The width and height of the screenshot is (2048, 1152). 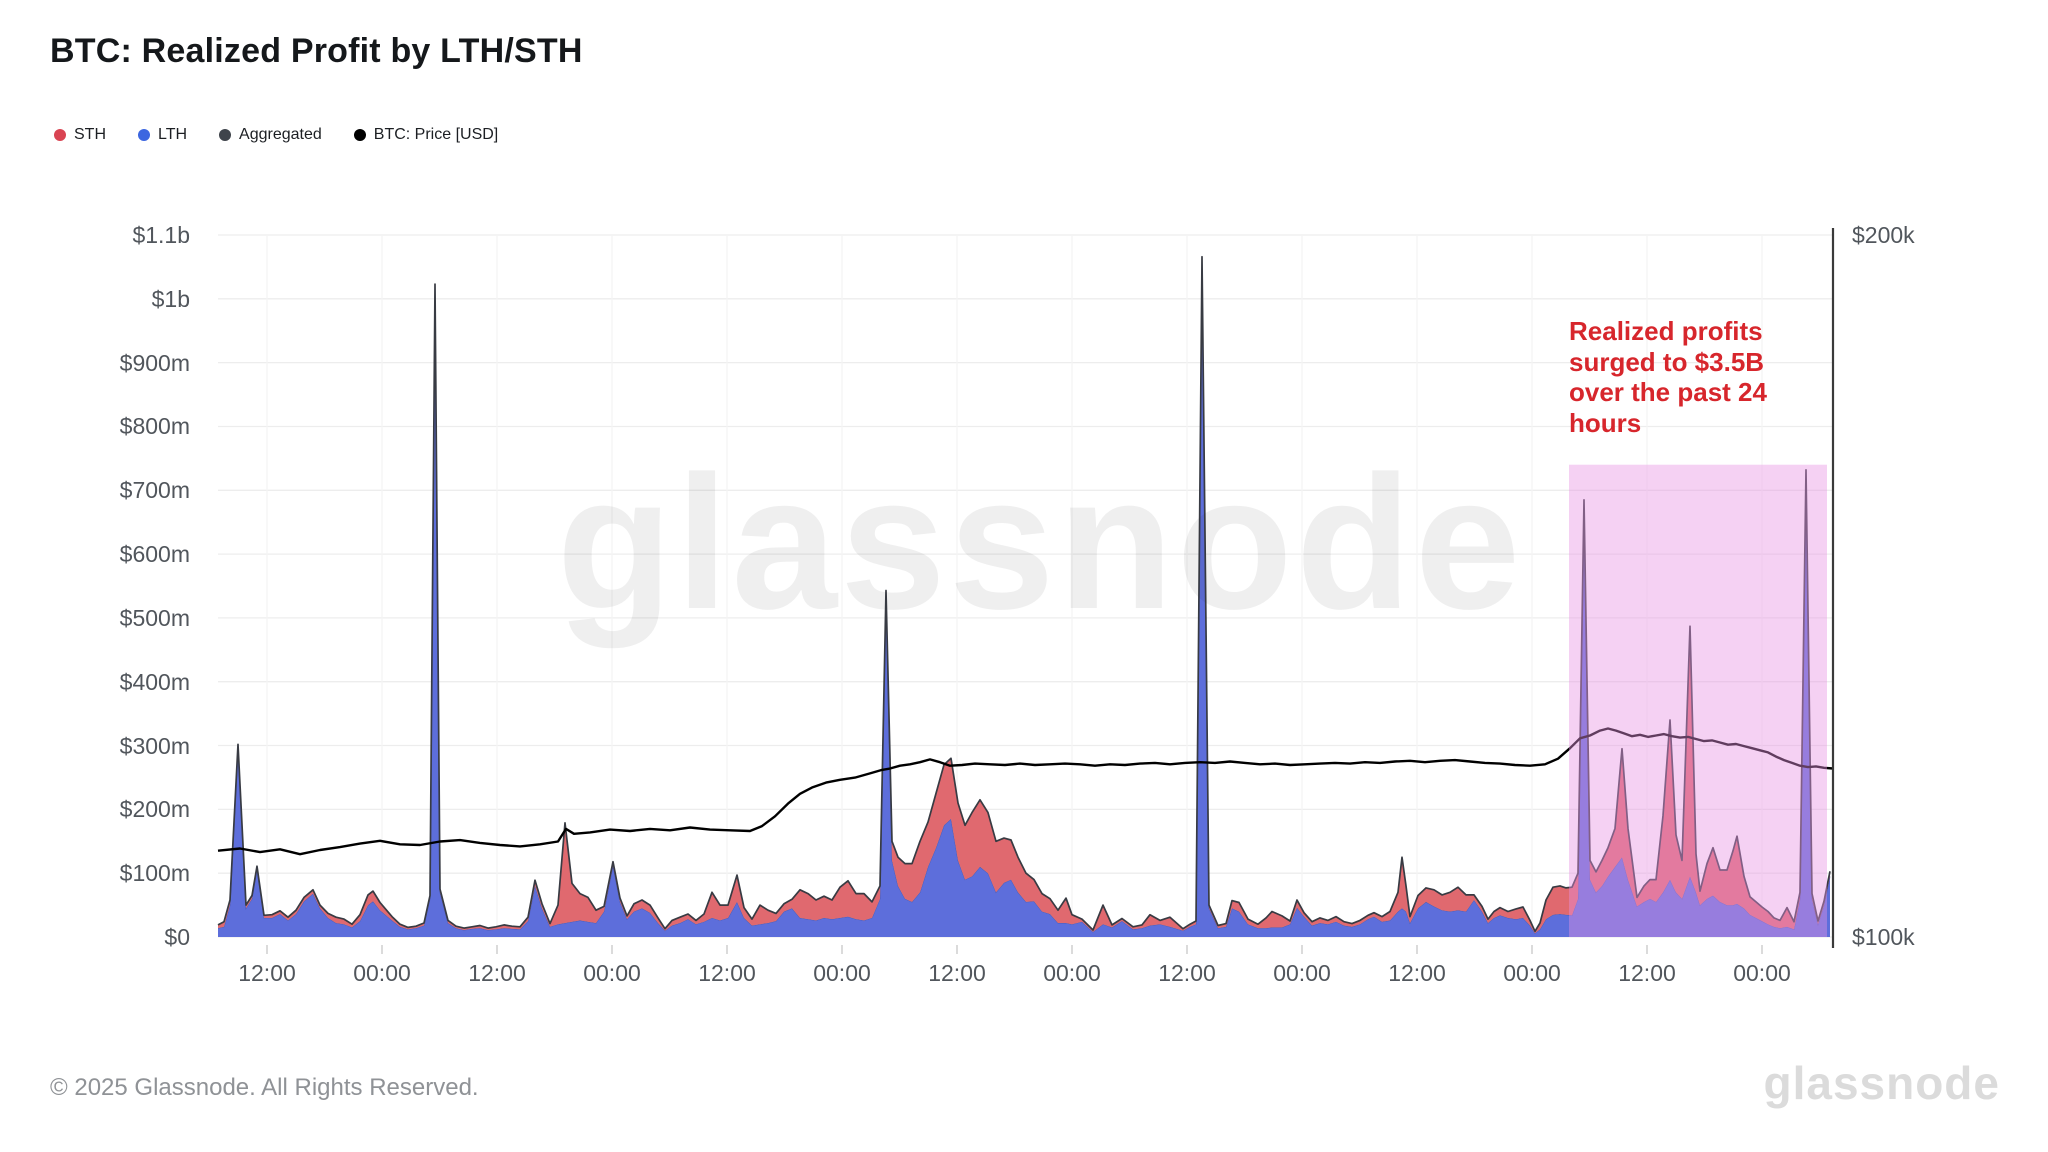 I want to click on legend-label: Aggregated, so click(x=280, y=134).